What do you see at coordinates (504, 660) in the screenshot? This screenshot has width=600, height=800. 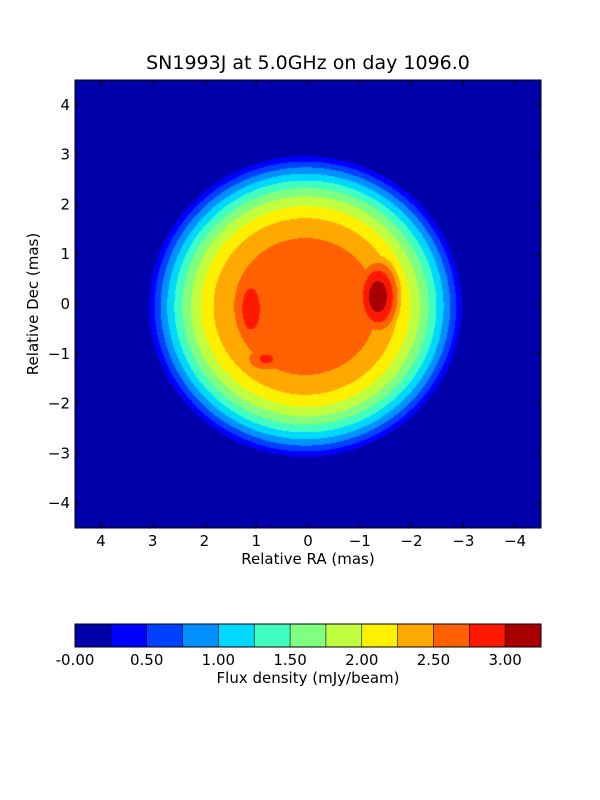 I see `colorbar-tick-label: 3.00` at bounding box center [504, 660].